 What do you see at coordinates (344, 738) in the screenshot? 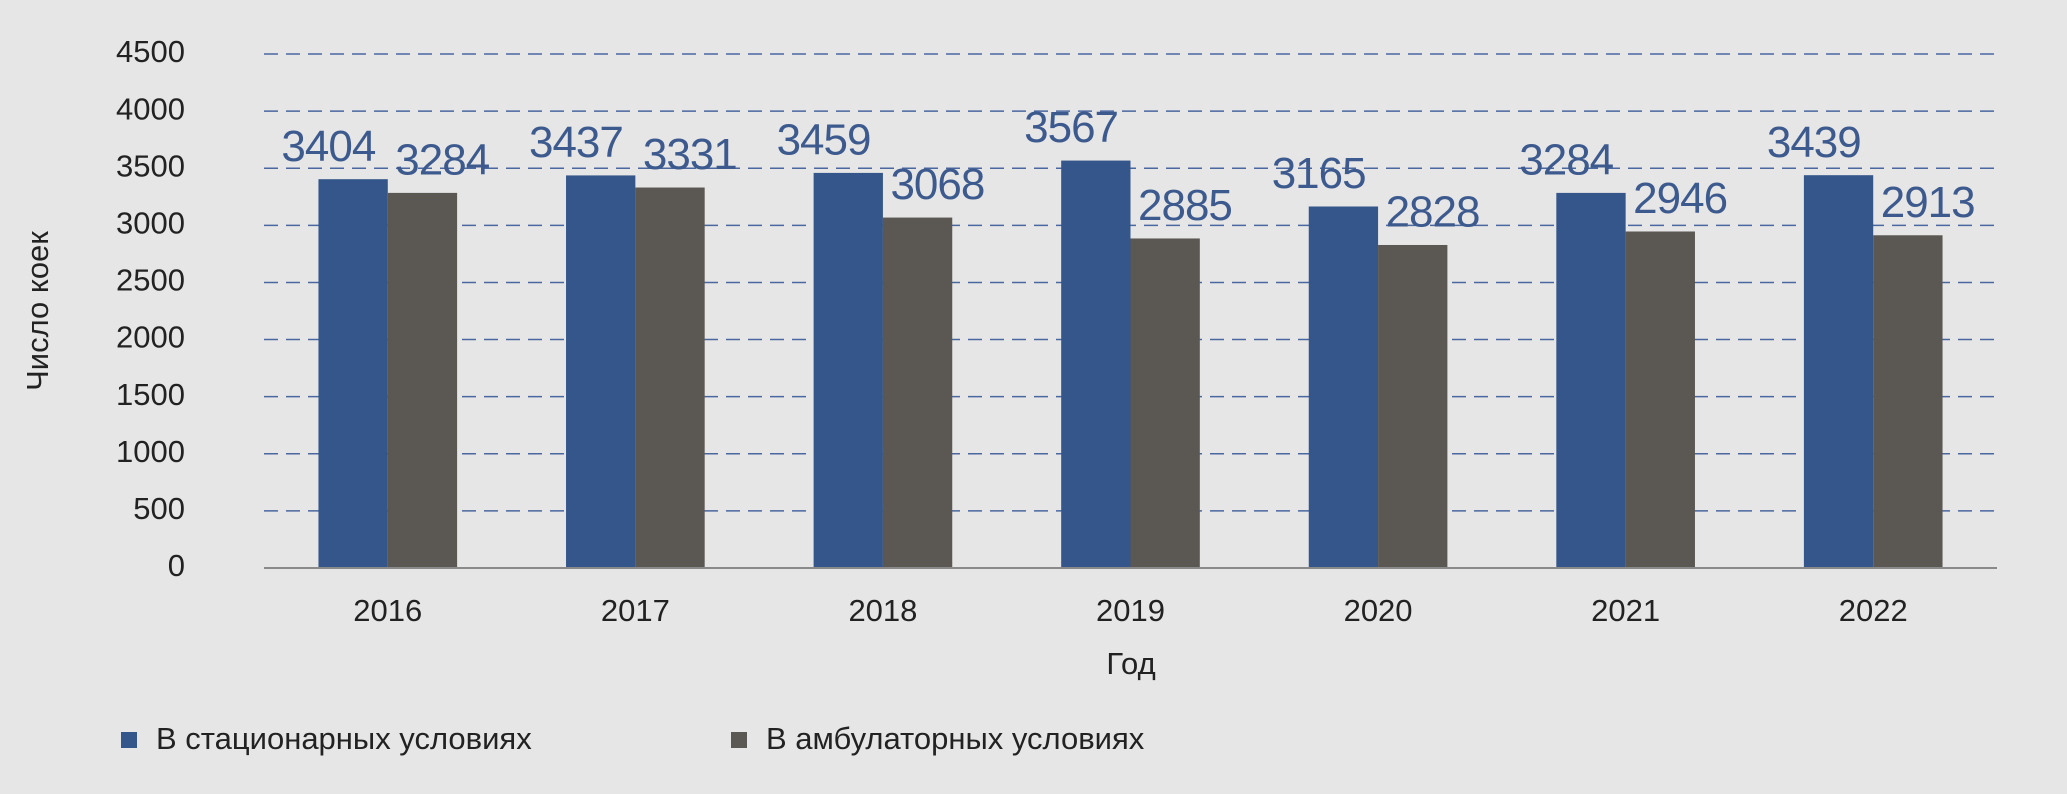
I see `legend-label: В стационарных условиях` at bounding box center [344, 738].